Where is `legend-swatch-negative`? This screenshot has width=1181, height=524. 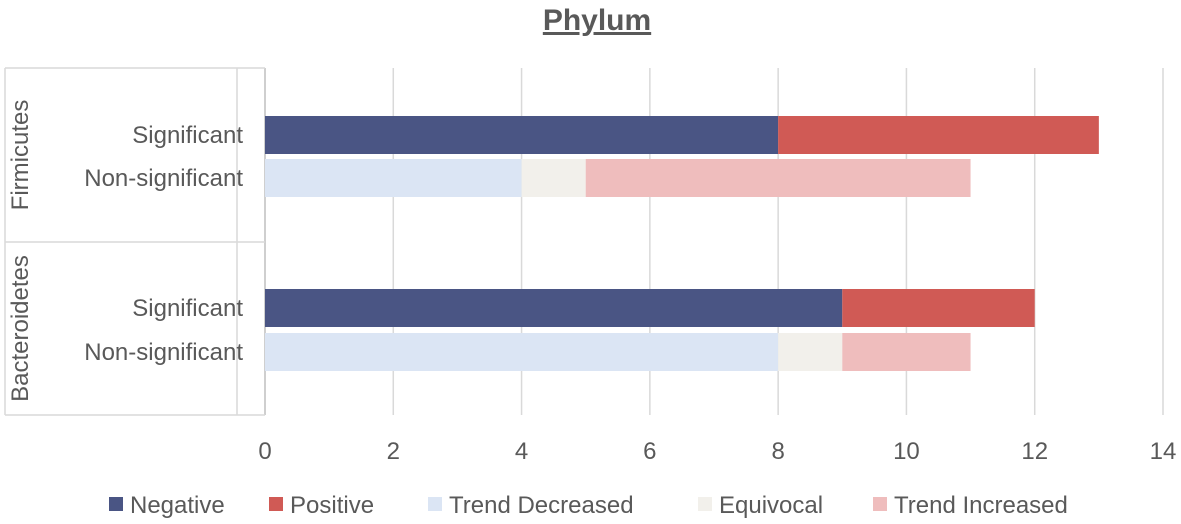 legend-swatch-negative is located at coordinates (116, 504).